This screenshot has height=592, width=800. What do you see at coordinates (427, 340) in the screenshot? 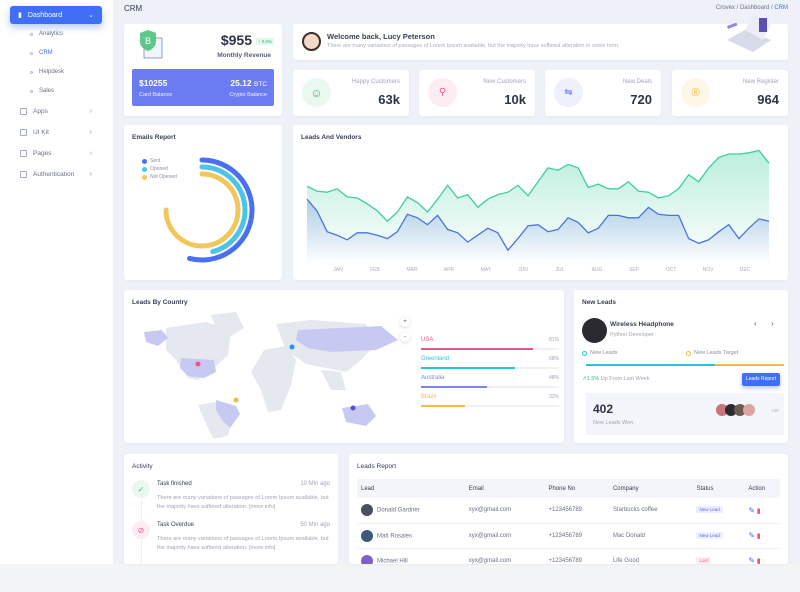
I see `country-name: USA` at bounding box center [427, 340].